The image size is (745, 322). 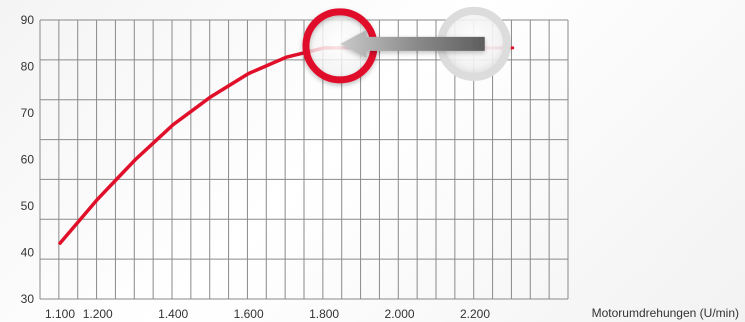 What do you see at coordinates (28, 113) in the screenshot?
I see `y-tick-label: 70` at bounding box center [28, 113].